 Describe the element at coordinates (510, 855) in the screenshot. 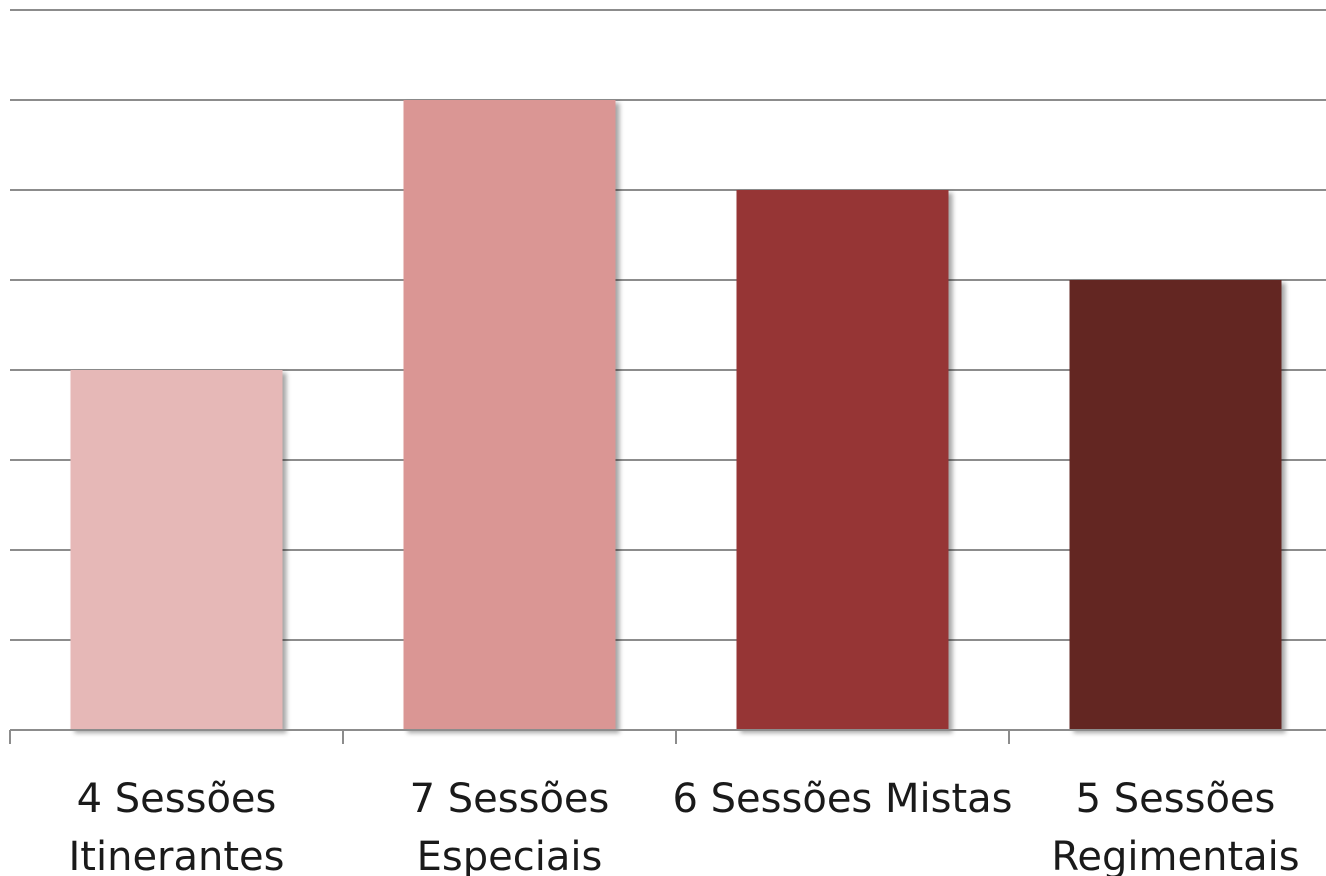

I see `x-tick-label-line: Especiais` at that location.